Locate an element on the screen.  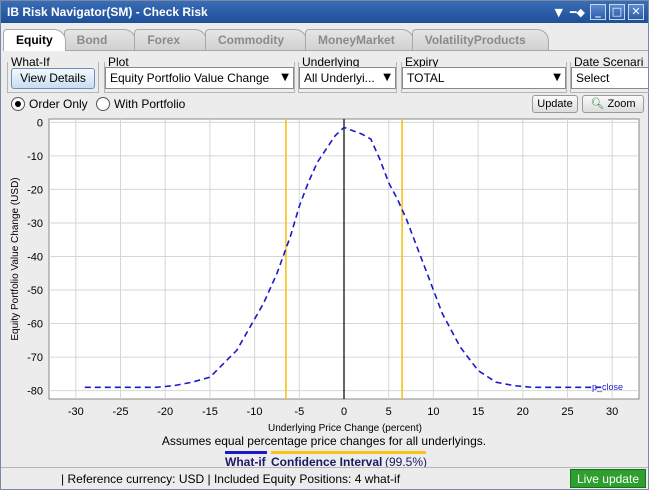
expiry-select-value: TOTAL is located at coordinates (426, 78).